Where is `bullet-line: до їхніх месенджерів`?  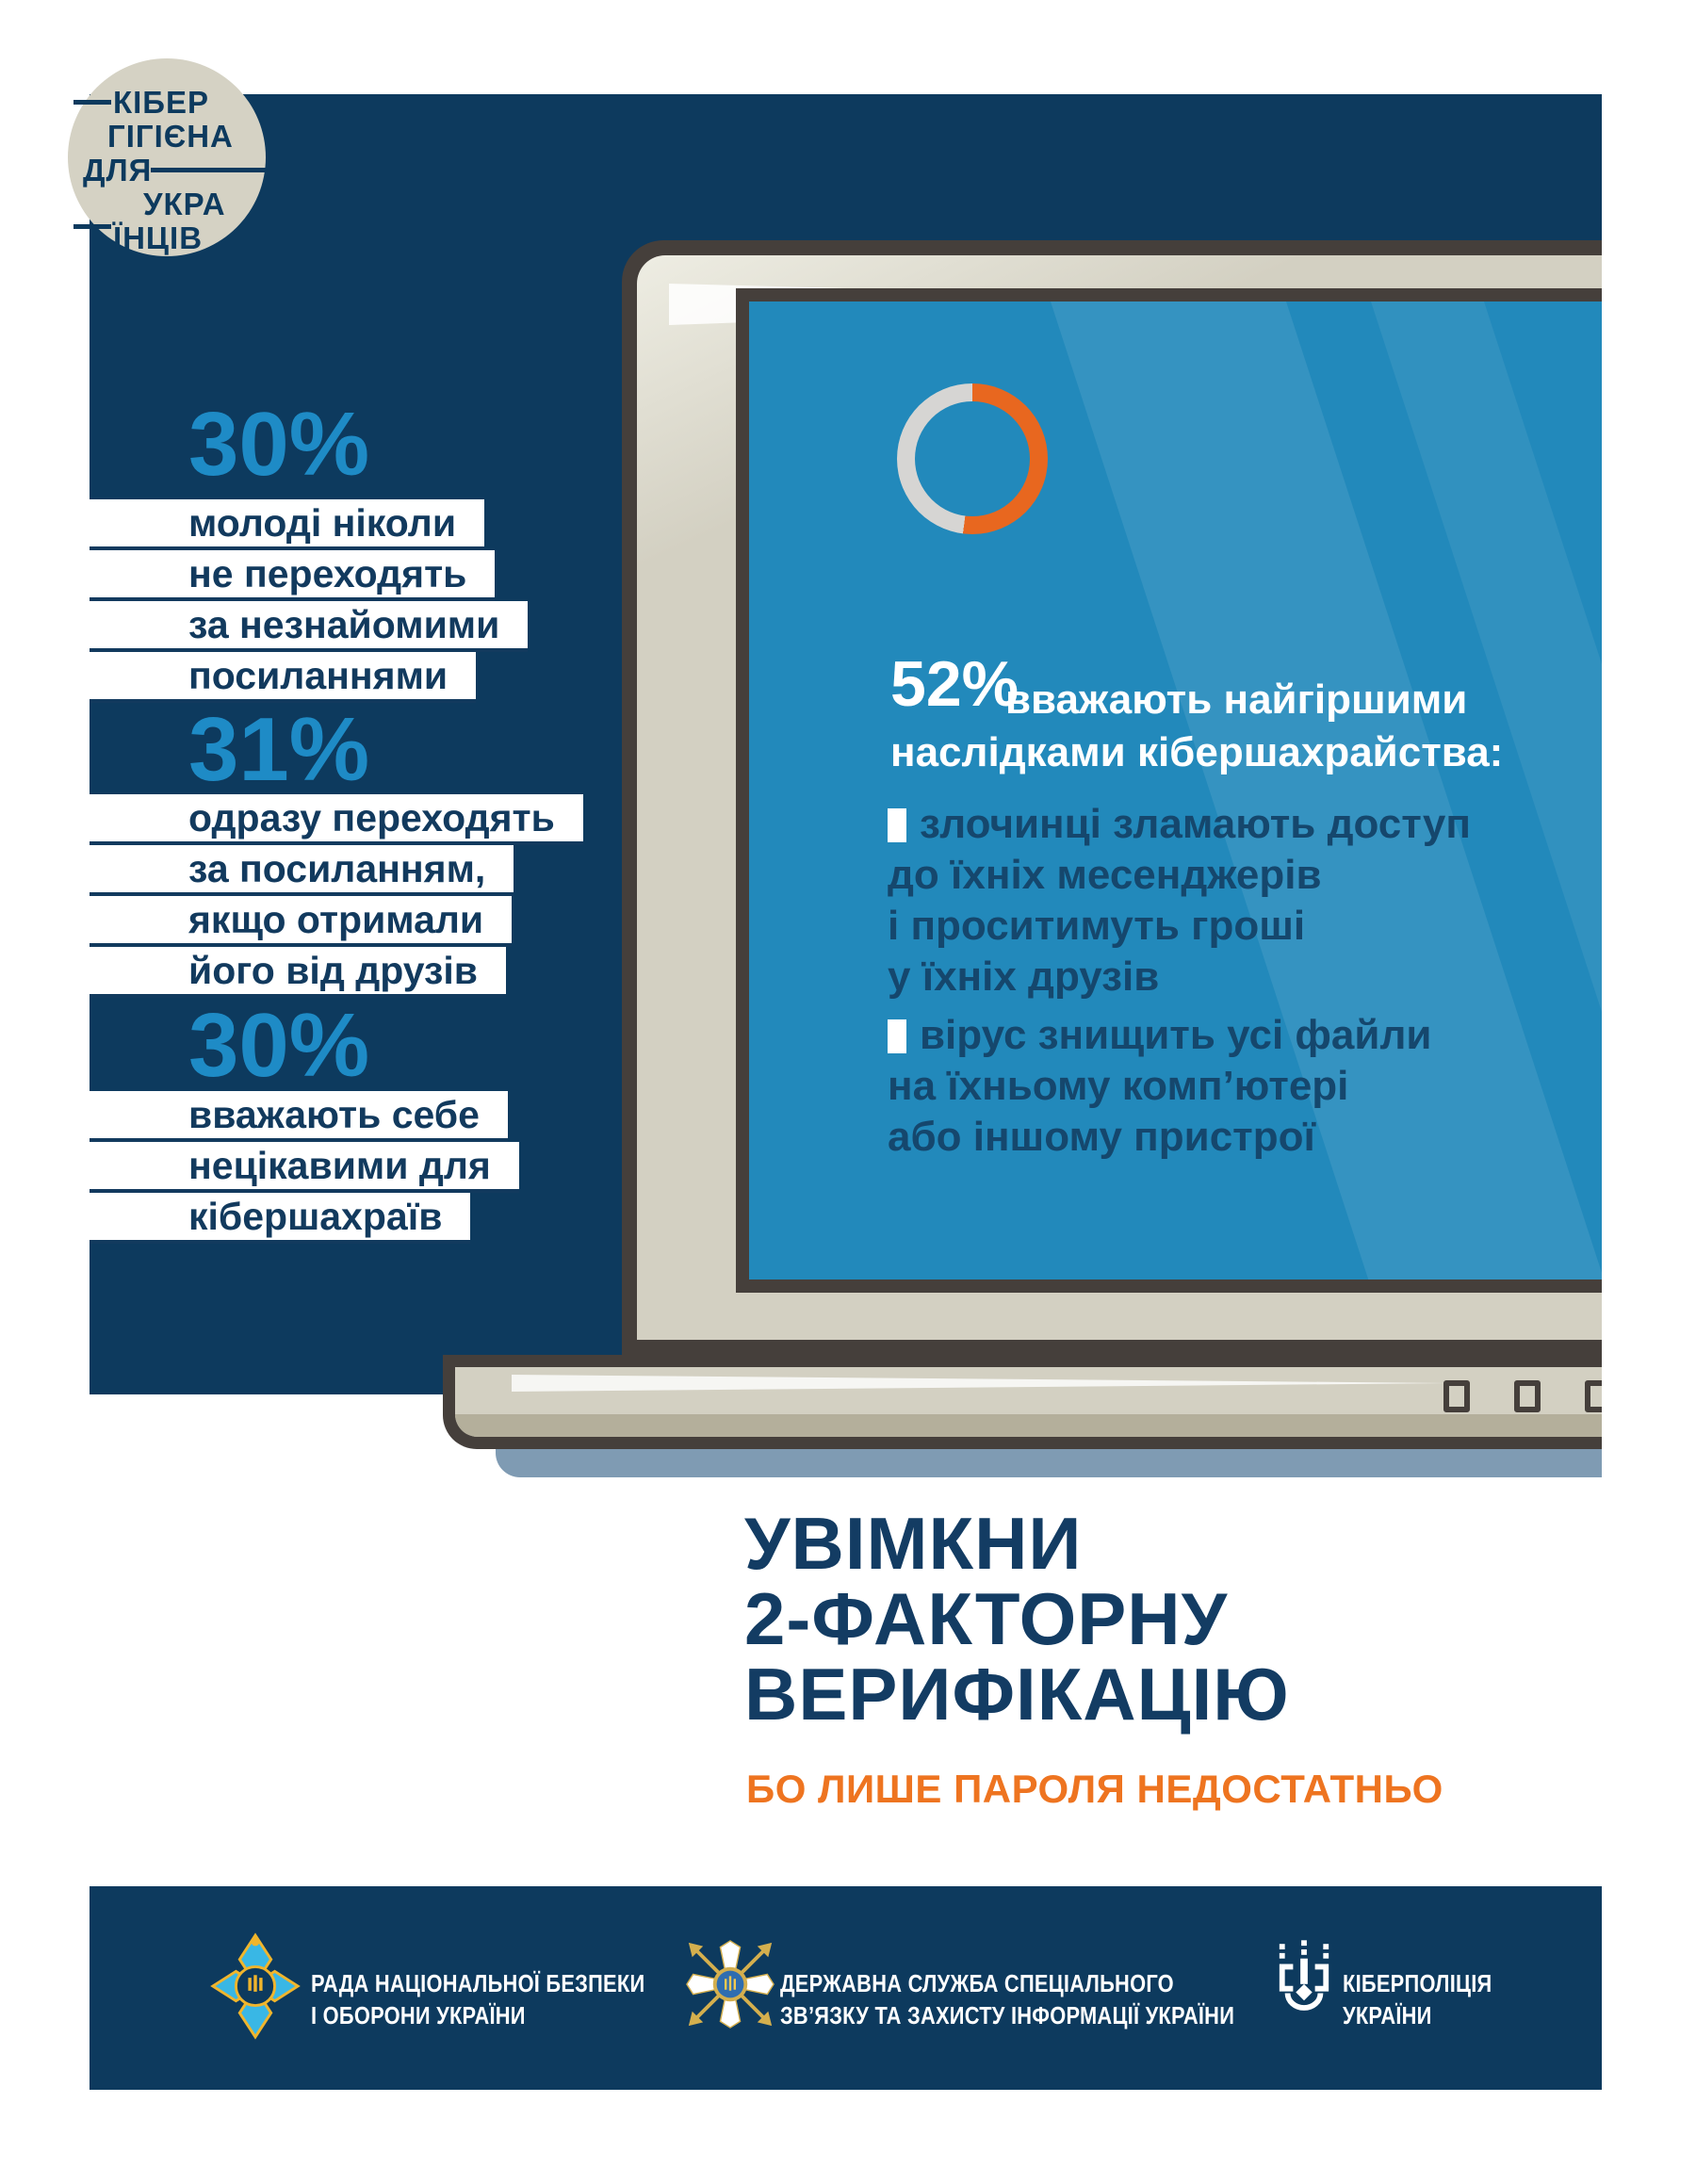
bullet-line: до їхніх месенджерів is located at coordinates (1105, 875).